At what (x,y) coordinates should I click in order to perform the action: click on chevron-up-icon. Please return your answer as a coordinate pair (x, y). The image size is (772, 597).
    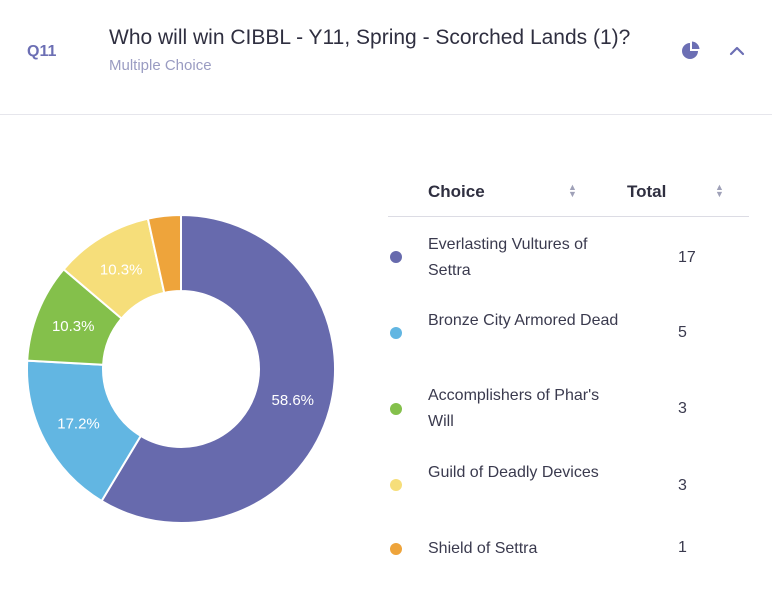
    Looking at the image, I should click on (737, 51).